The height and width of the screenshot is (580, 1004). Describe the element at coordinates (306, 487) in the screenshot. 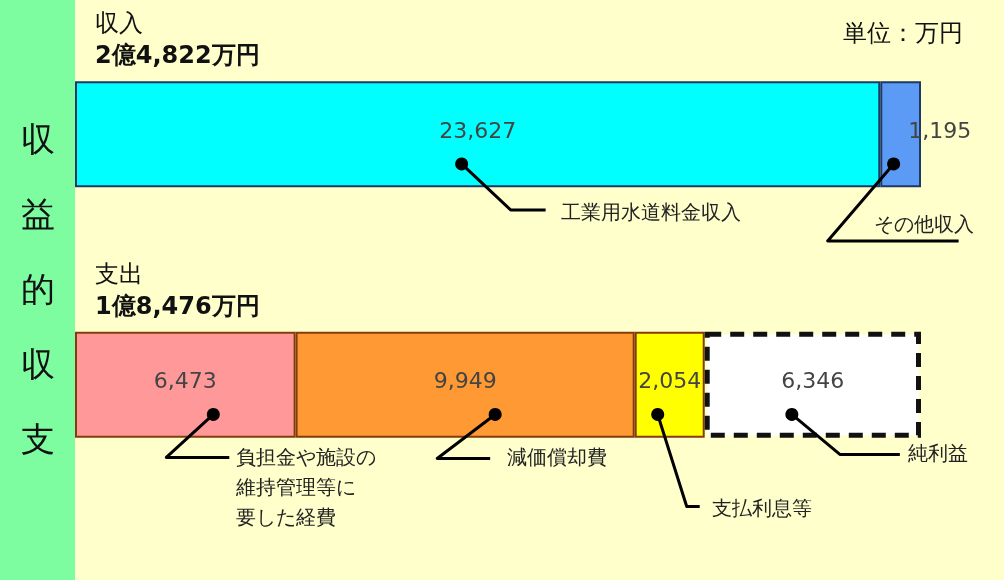

I see `series-label: 負担金や施設の維持管理等に要した経費` at that location.